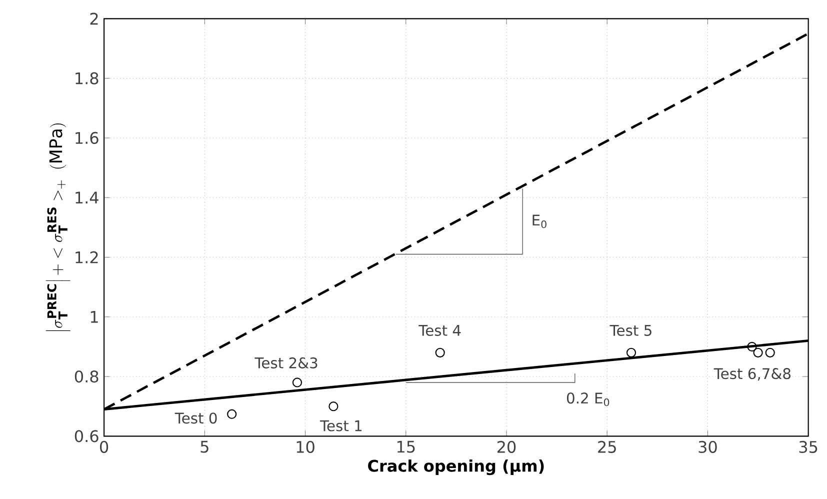 This screenshot has width=827, height=499. What do you see at coordinates (86, 436) in the screenshot?
I see `y-tick-label: 0.6` at bounding box center [86, 436].